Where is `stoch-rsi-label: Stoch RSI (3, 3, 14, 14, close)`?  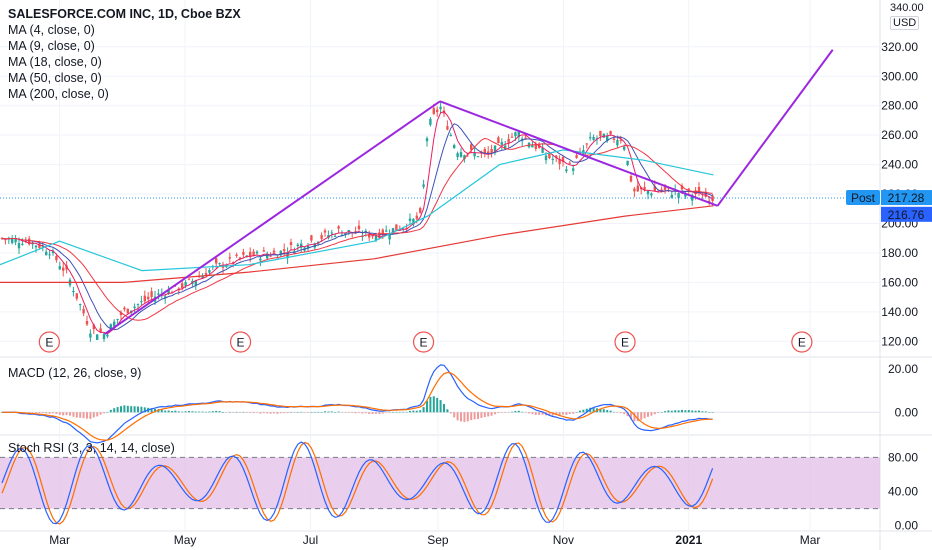
stoch-rsi-label: Stoch RSI (3, 3, 14, 14, close) is located at coordinates (91, 448).